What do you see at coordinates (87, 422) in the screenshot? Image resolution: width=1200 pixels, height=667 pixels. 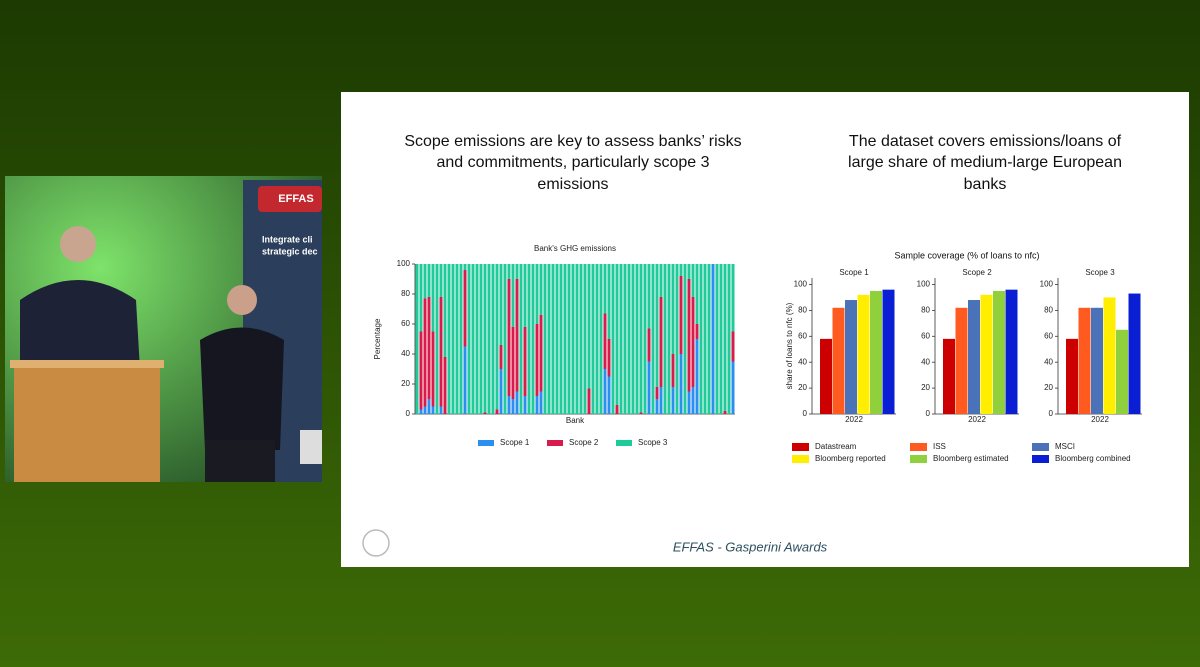 I see `lectern` at bounding box center [87, 422].